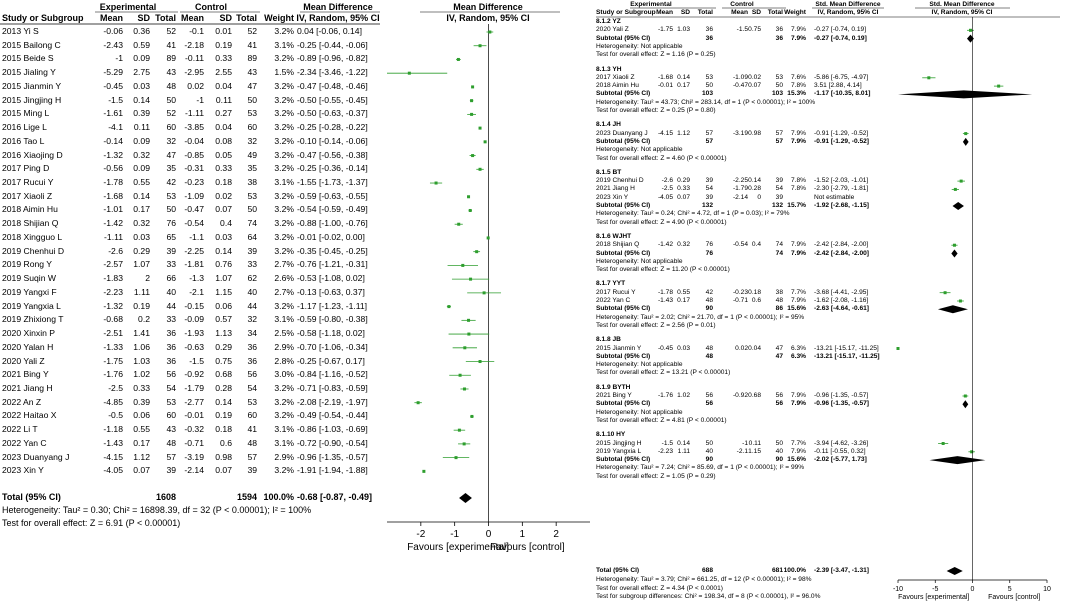 The image size is (1072, 604). Describe the element at coordinates (898, 589) in the screenshot. I see `r-x-tick-label: -10` at that location.